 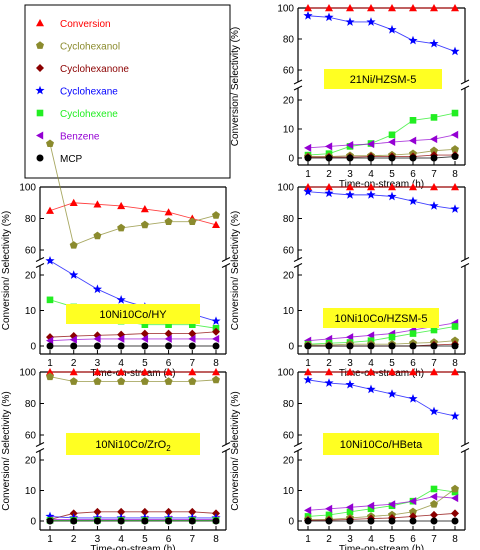 I want to click on series-line-conversion, so click(x=133, y=214).